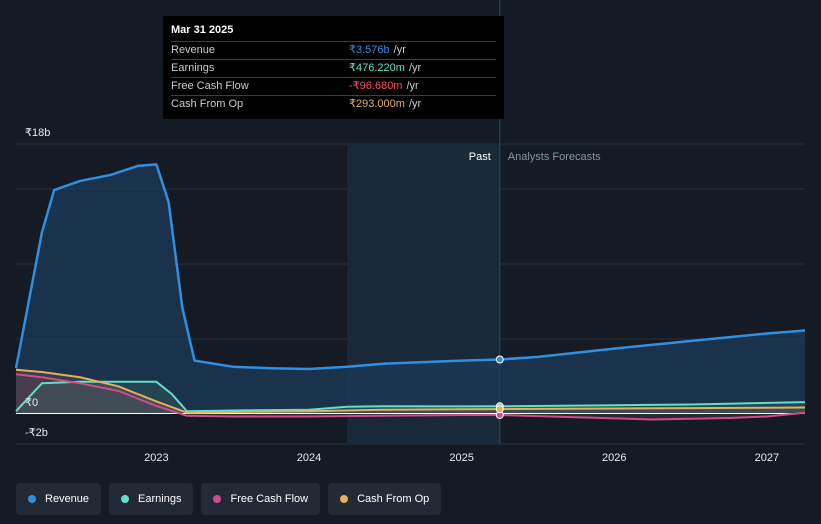  Describe the element at coordinates (333, 86) in the screenshot. I see `tooltip-row-free-cash-flow: Free Cash Flow -₹96.680m /yr` at that location.